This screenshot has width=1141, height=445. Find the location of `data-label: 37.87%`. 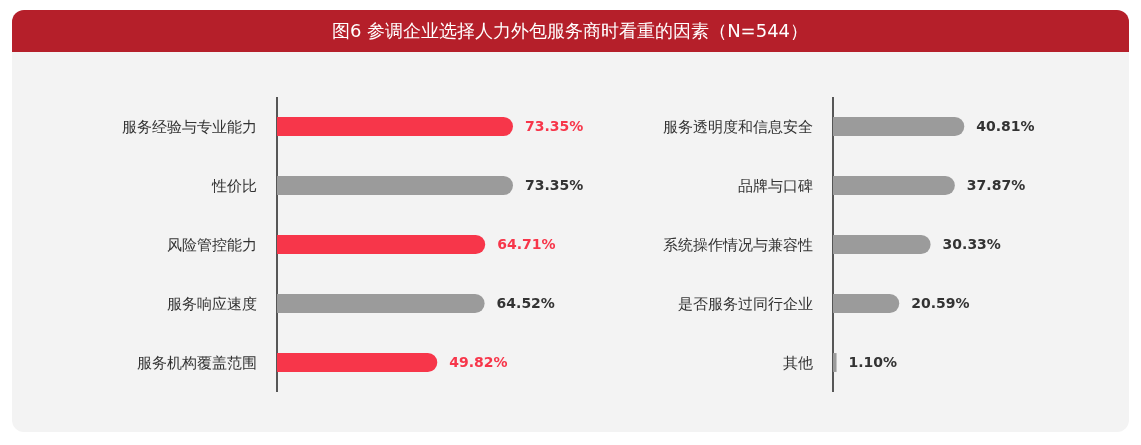

data-label: 37.87% is located at coordinates (996, 185).